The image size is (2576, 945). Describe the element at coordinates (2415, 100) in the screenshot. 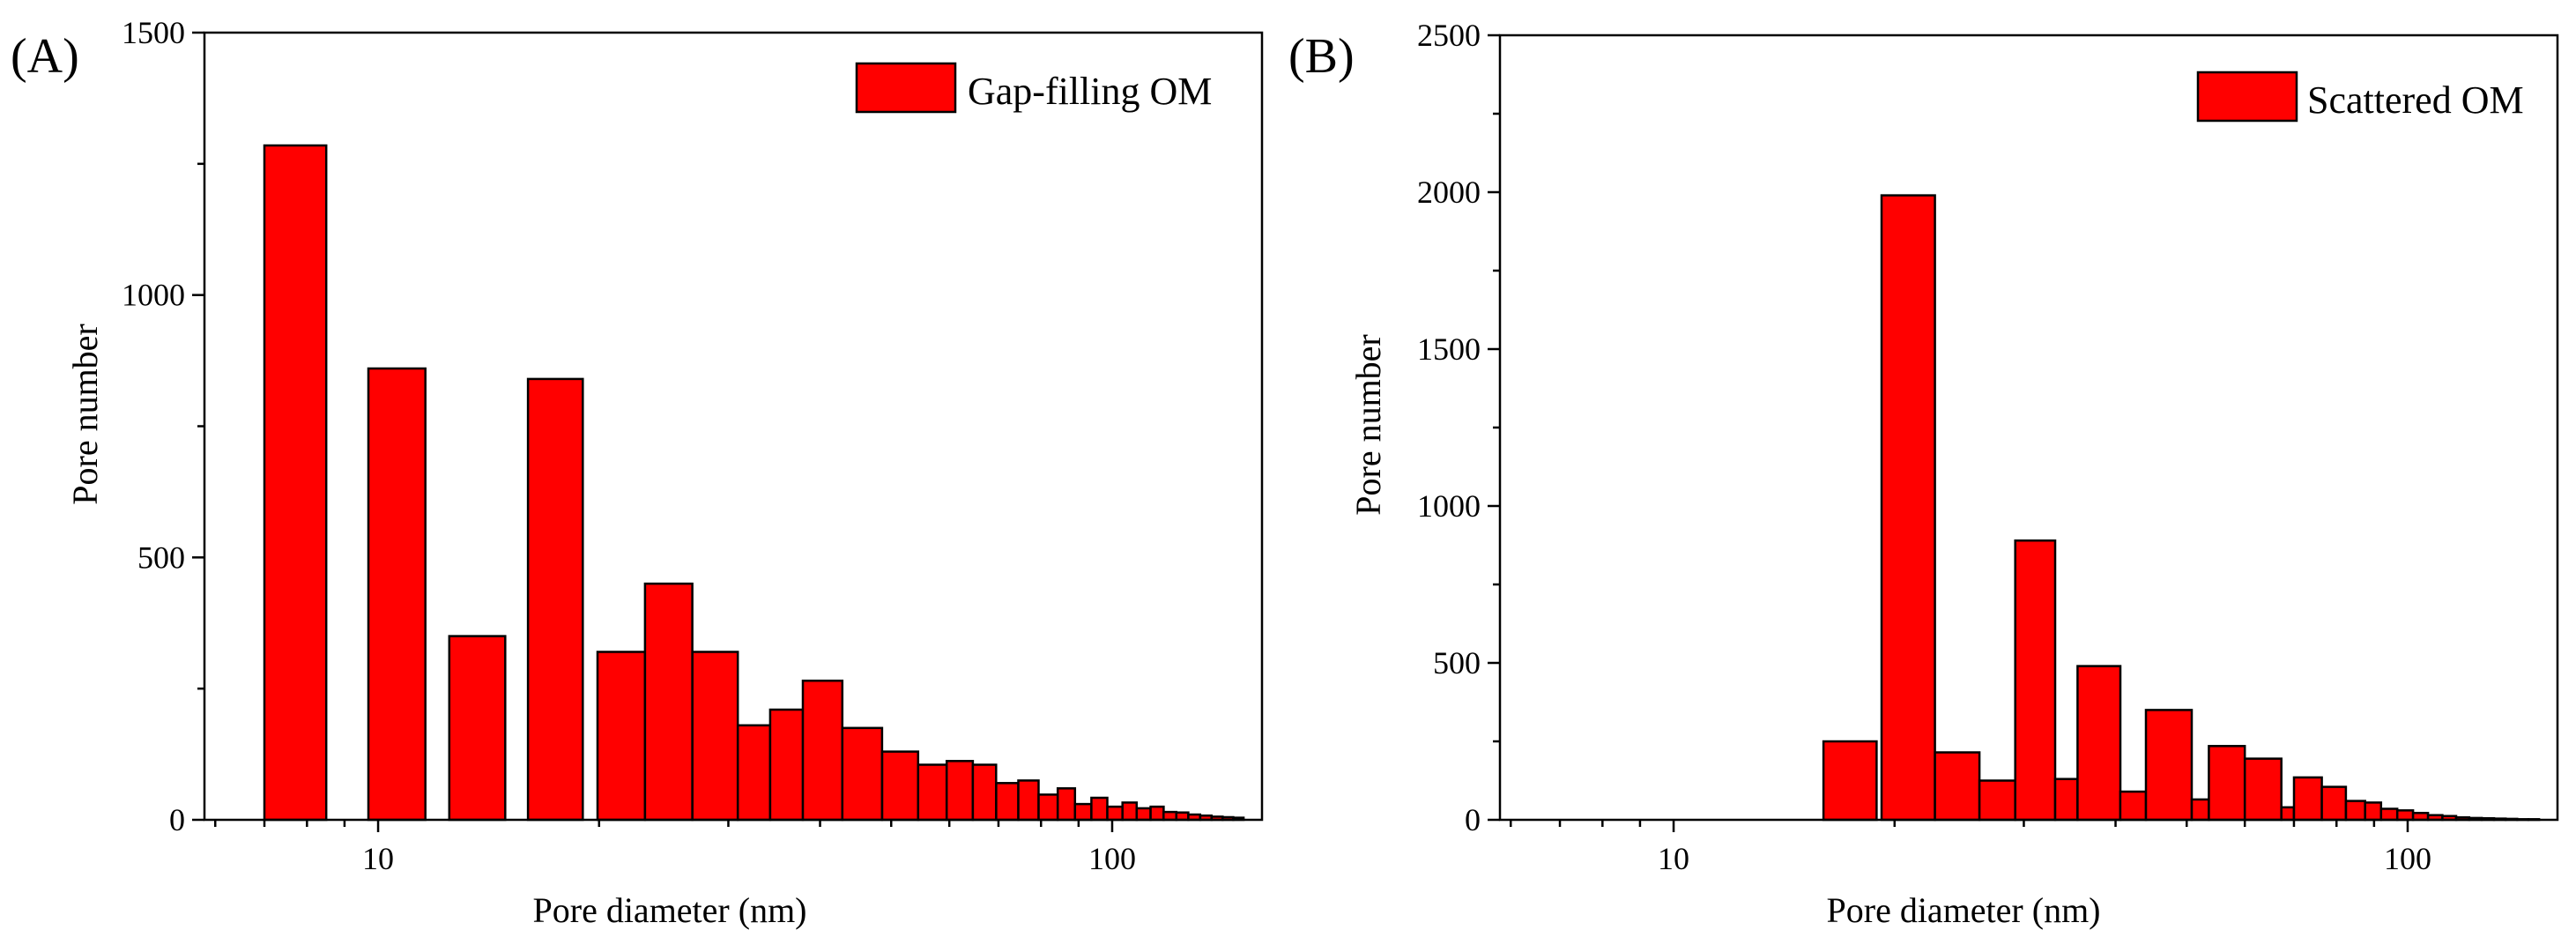

I see `panel-b-legend-label: Scattered OM` at that location.